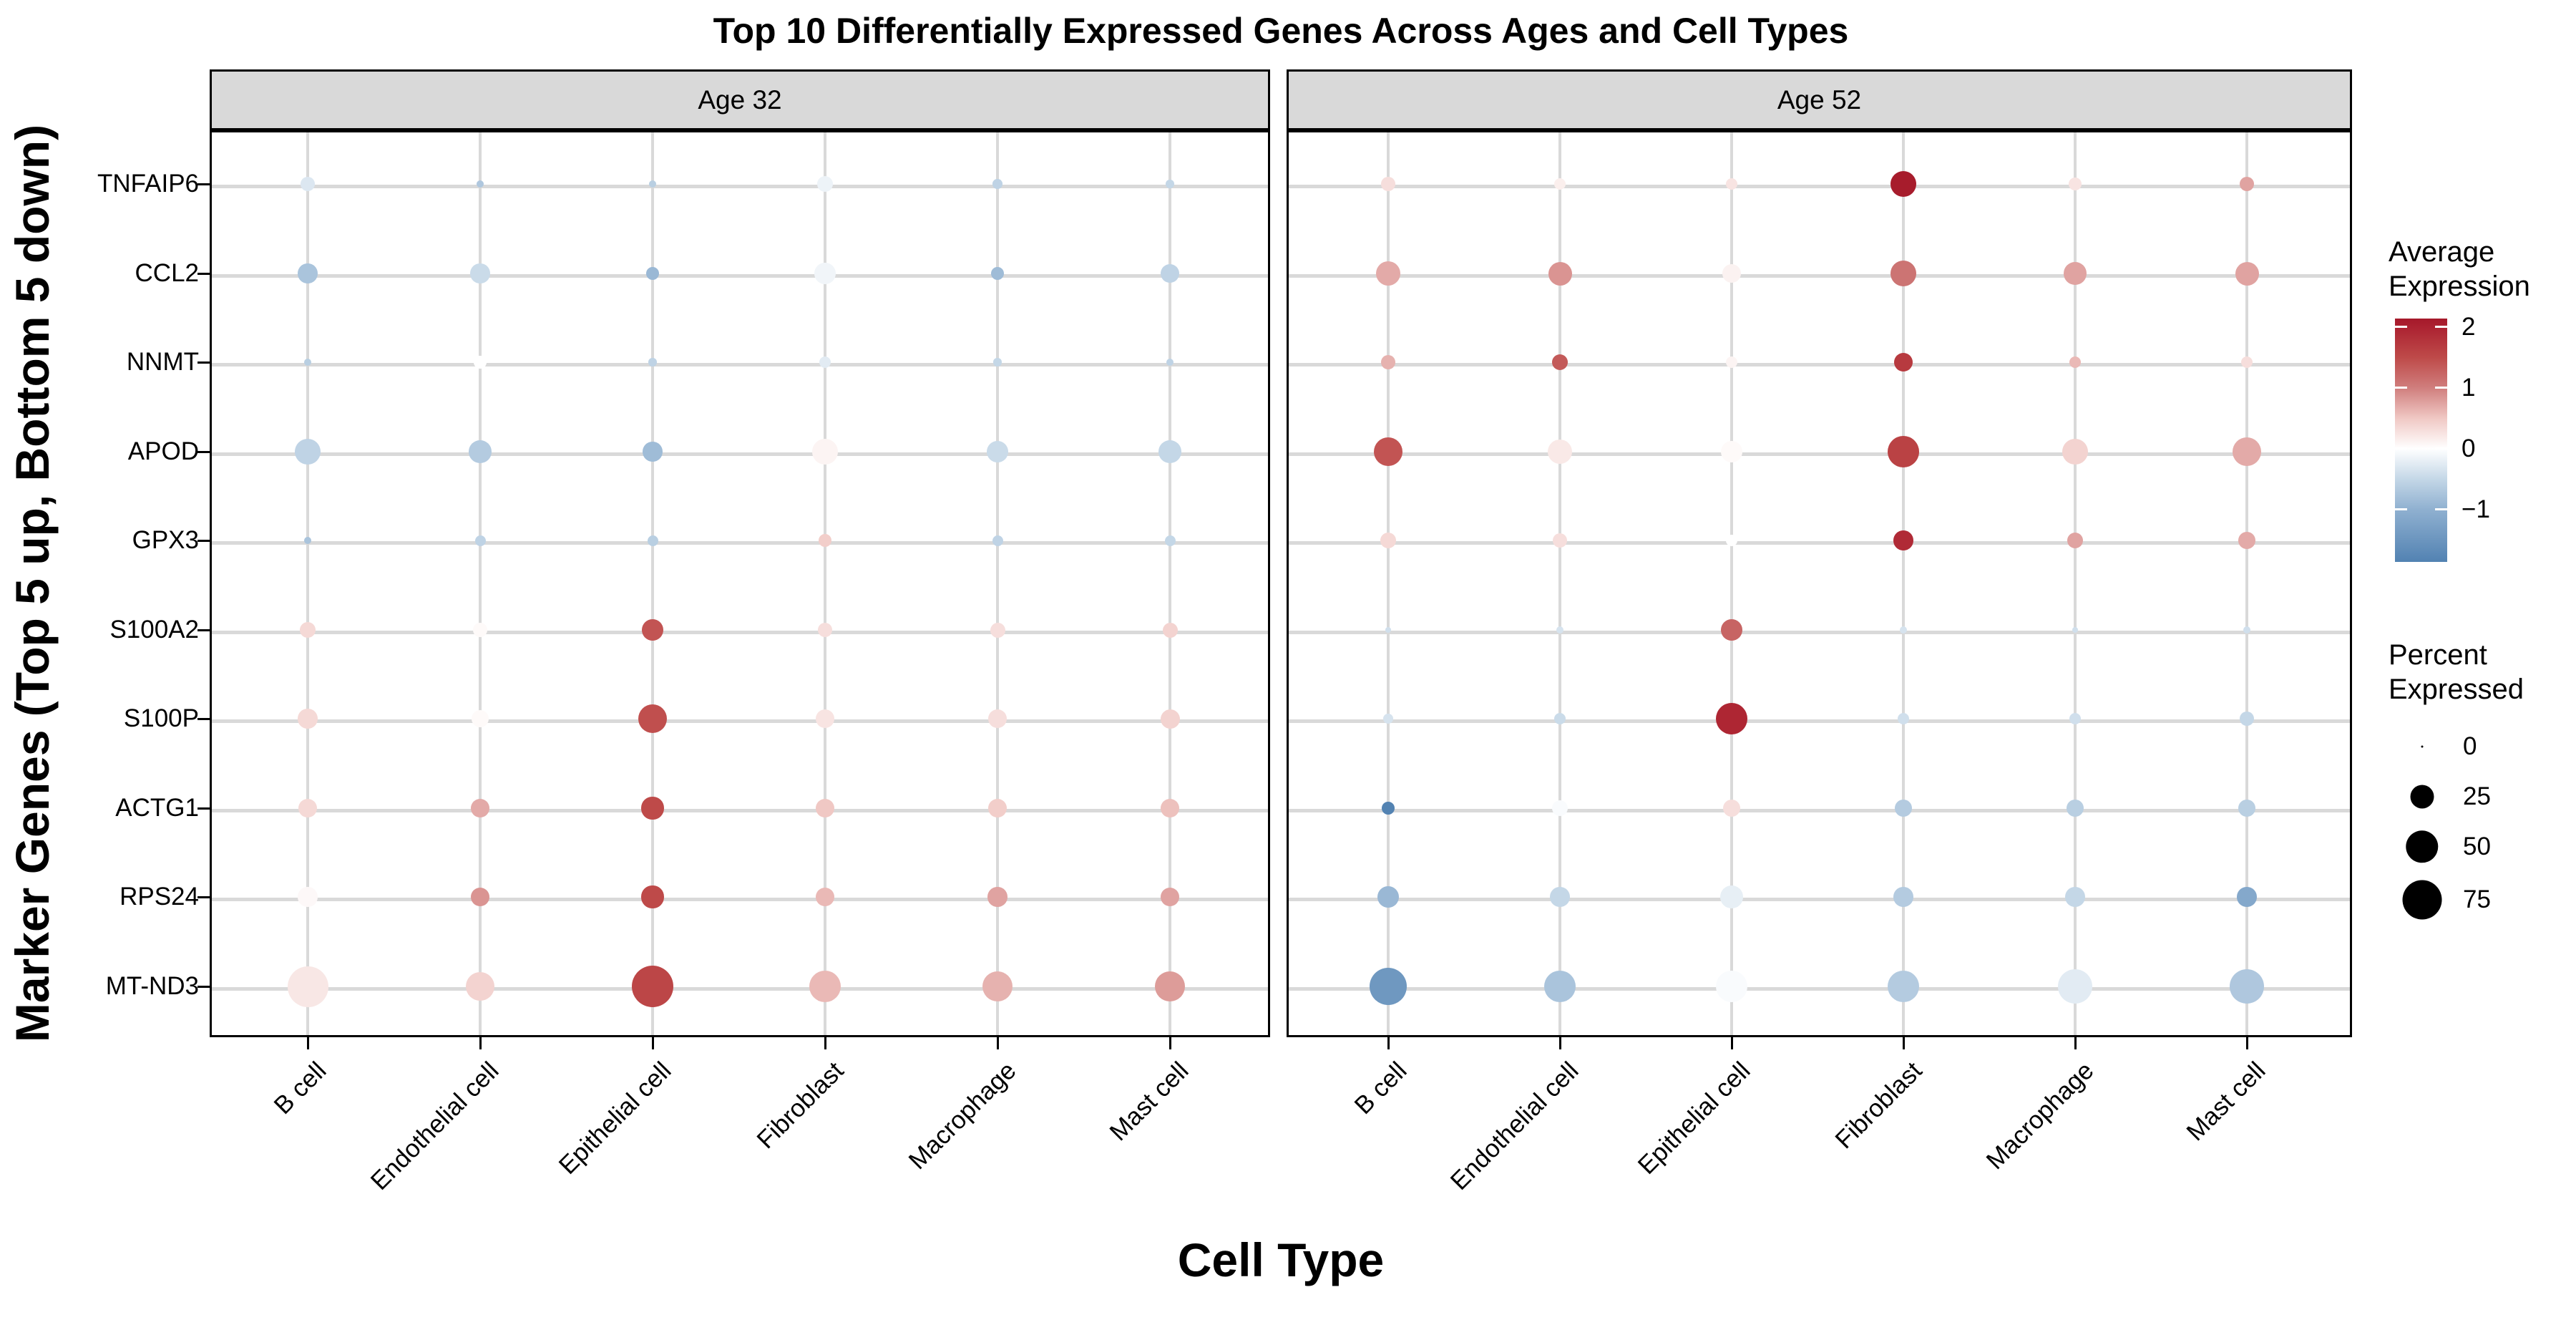  What do you see at coordinates (1819, 99) in the screenshot?
I see `facet-label: Age 52` at bounding box center [1819, 99].